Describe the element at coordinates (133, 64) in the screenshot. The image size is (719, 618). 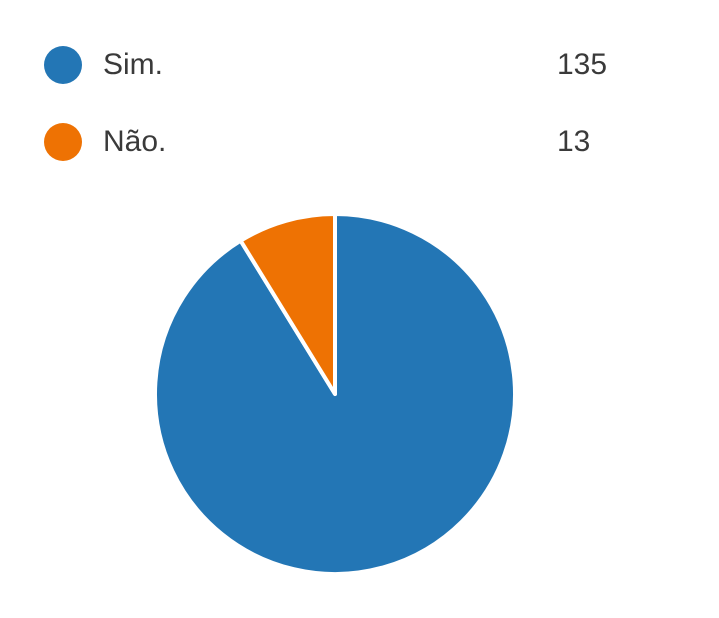
I see `legend-label-sim: Sim.` at that location.